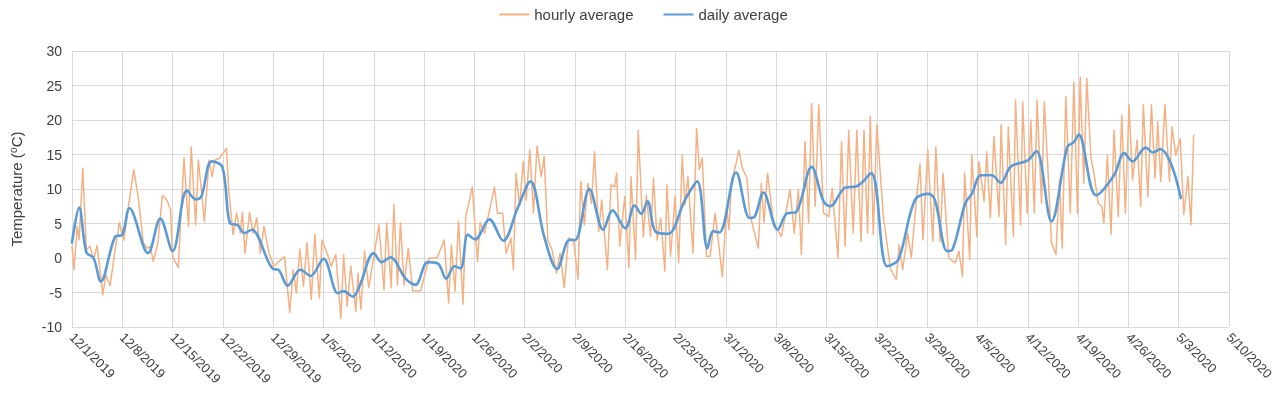 The height and width of the screenshot is (415, 1287). What do you see at coordinates (54, 120) in the screenshot?
I see `y-tick-label: 20` at bounding box center [54, 120].